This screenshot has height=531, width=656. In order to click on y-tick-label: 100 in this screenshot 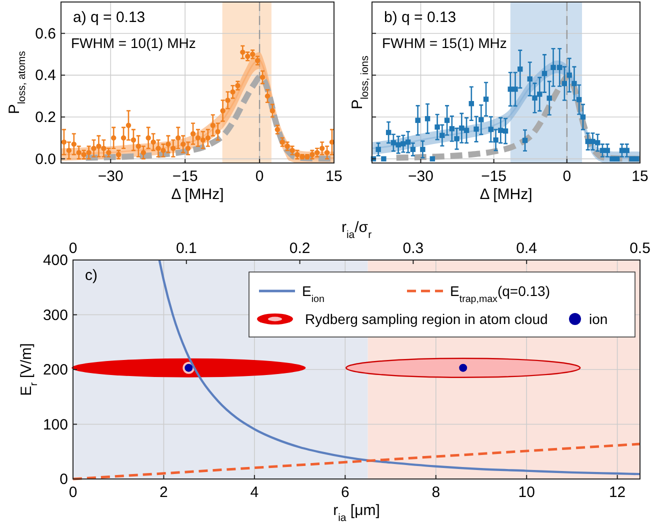, I will do `click(55, 425)`.